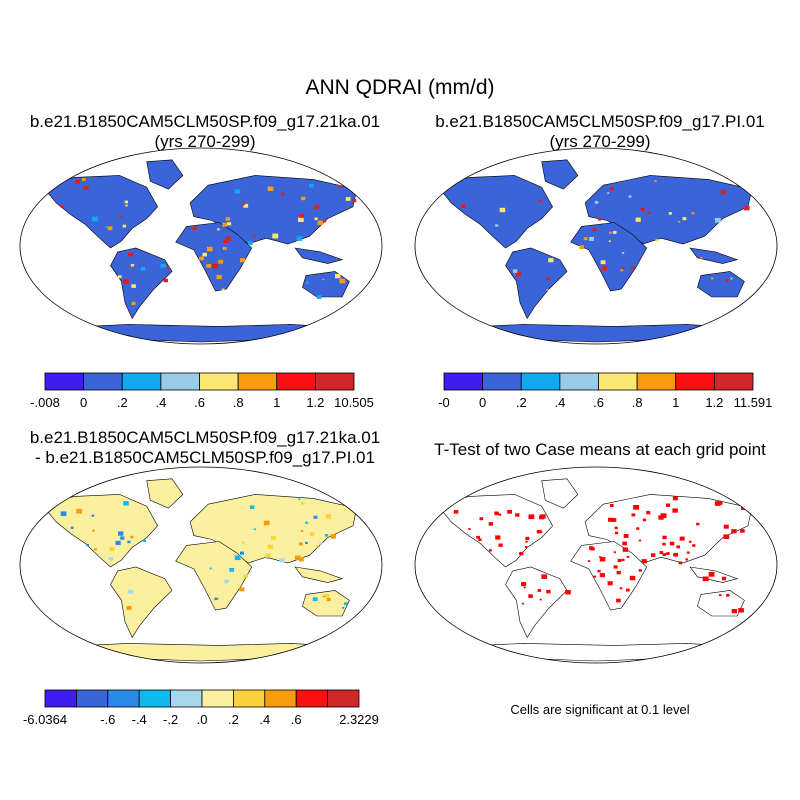 The image size is (800, 800). What do you see at coordinates (45, 402) in the screenshot?
I see `colorbar-tick-label: -.008` at bounding box center [45, 402].